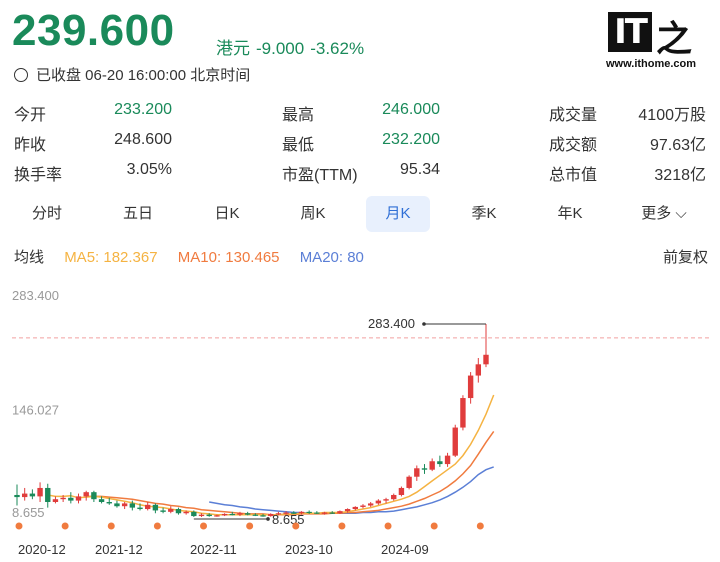  What do you see at coordinates (309, 549) in the screenshot?
I see `x-tick-label: 2023-10` at bounding box center [309, 549].